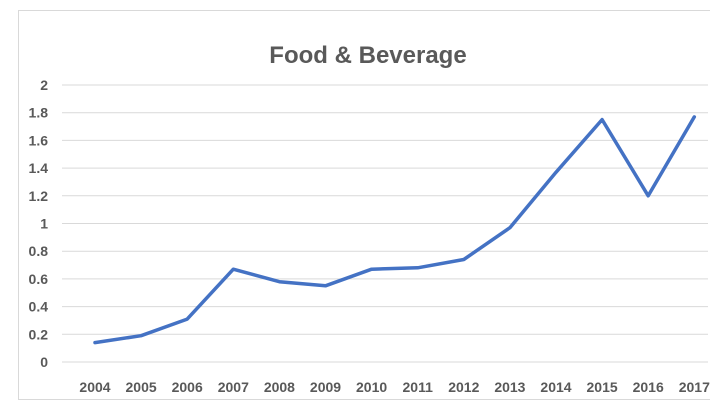 This screenshot has height=403, width=710. I want to click on x-tick-label: 2007, so click(233, 387).